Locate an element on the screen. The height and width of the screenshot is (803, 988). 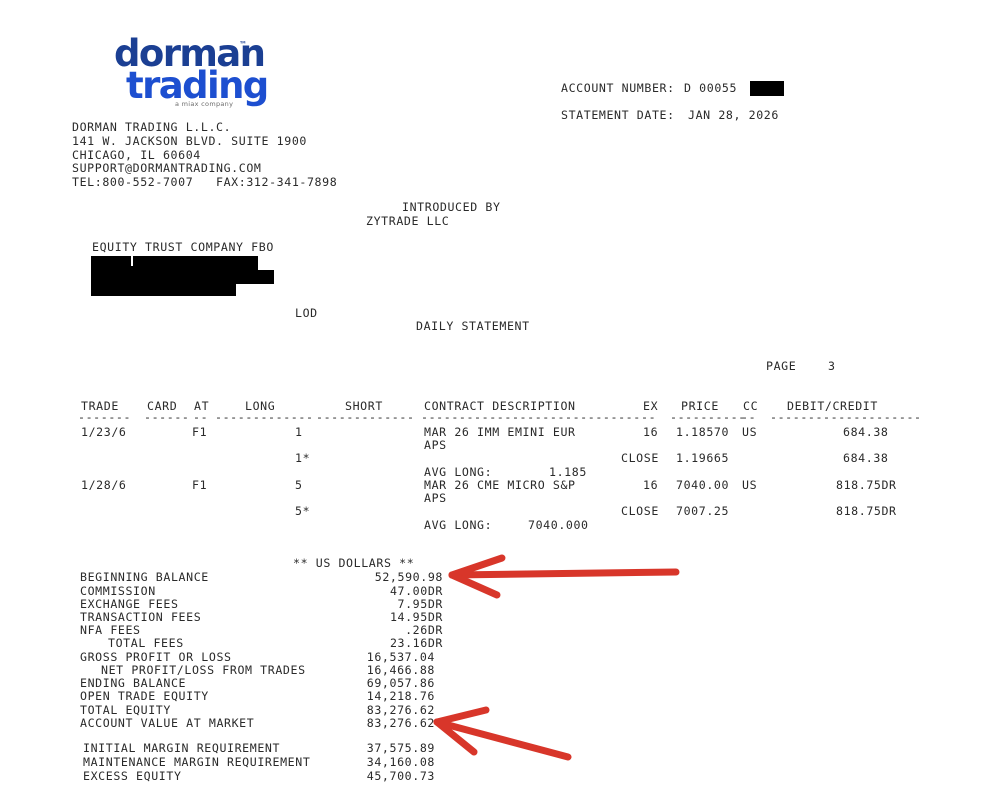
table-row: US is located at coordinates (750, 432).